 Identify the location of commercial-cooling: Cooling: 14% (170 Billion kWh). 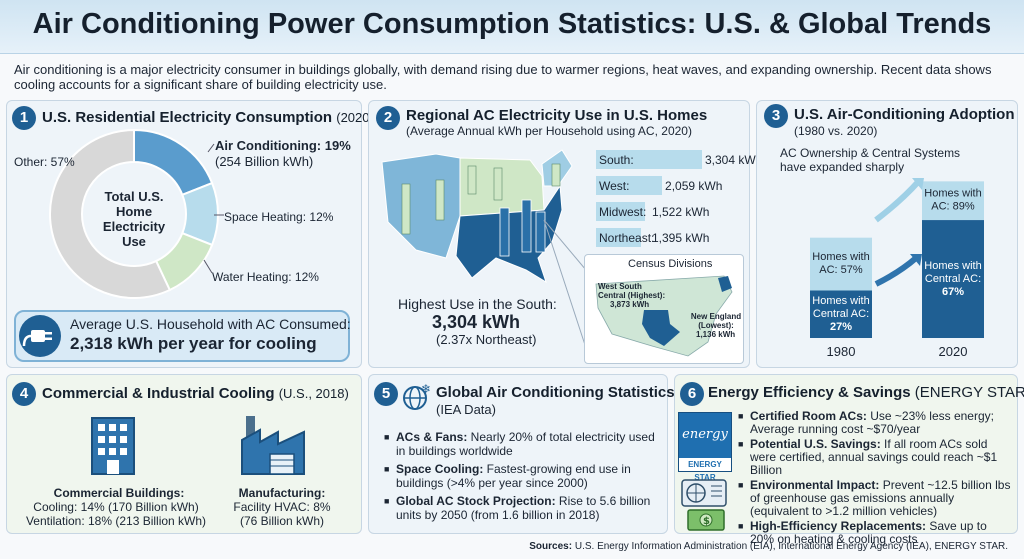
(116, 507).